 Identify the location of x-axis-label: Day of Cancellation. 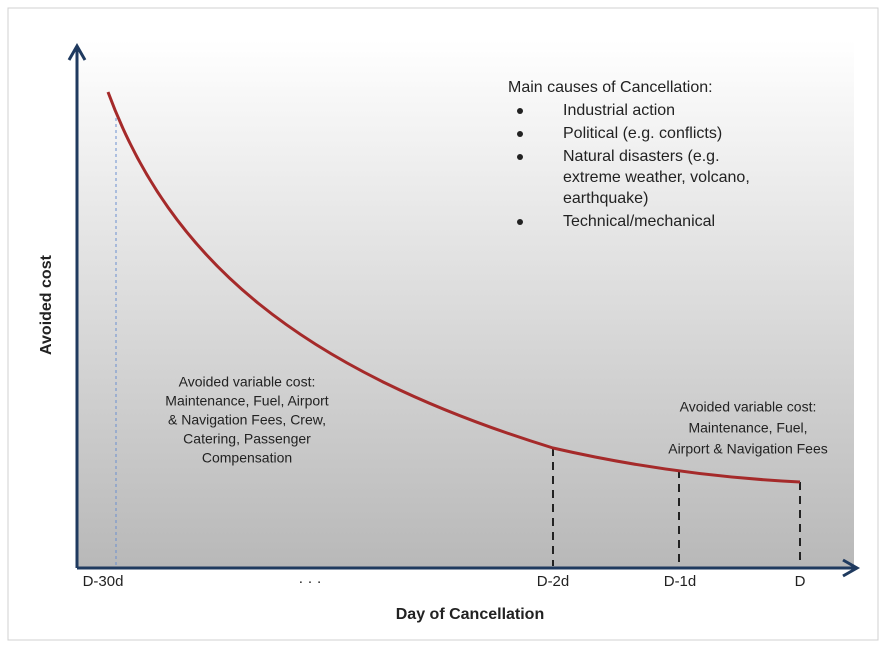
(470, 614).